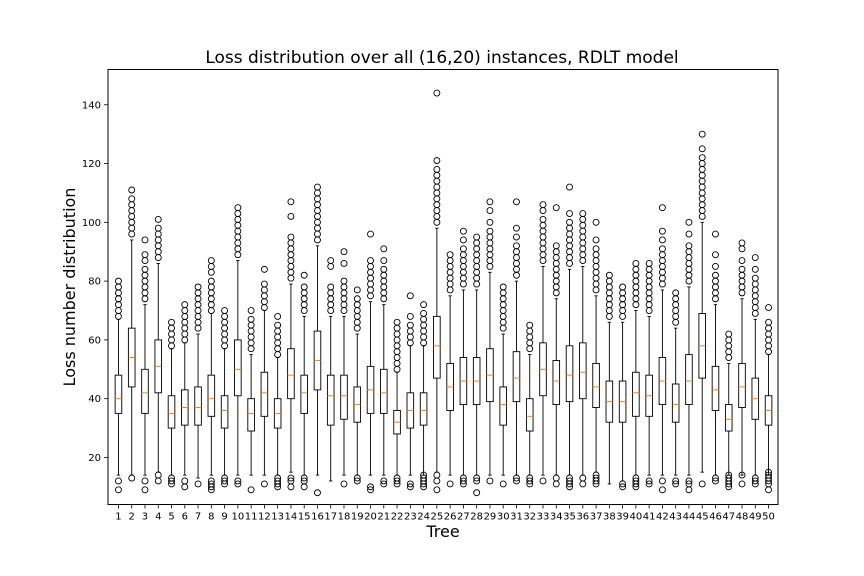  I want to click on x-tick-label: 50, so click(768, 517).